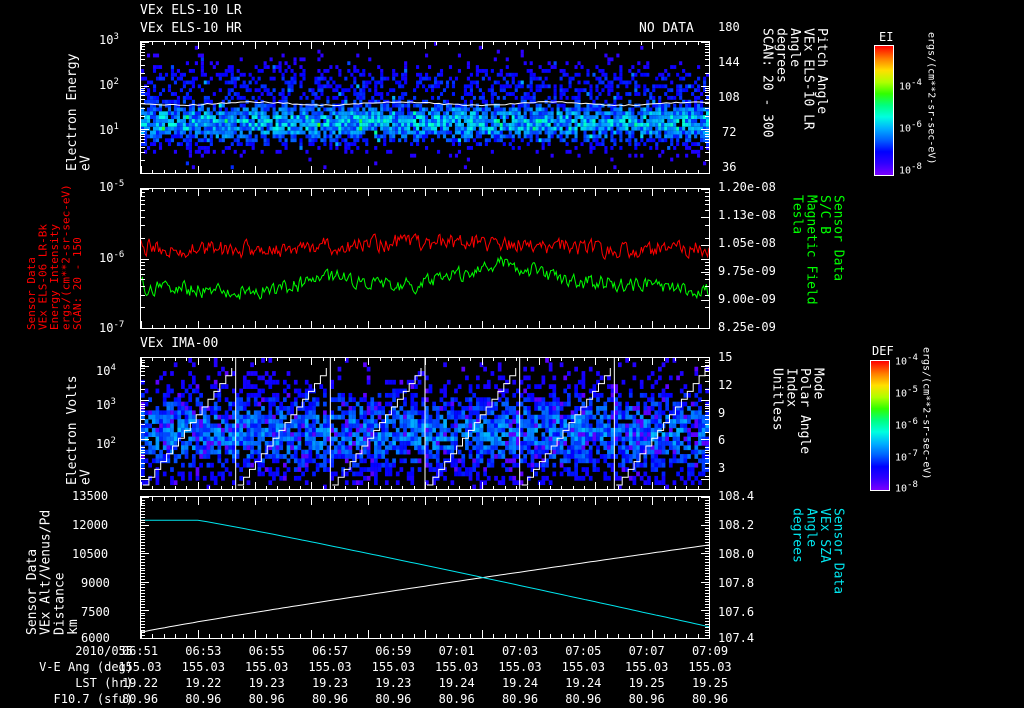 The image size is (1024, 708). What do you see at coordinates (747, 271) in the screenshot?
I see `panel2-right-tick-3: 9.75e-09` at bounding box center [747, 271].